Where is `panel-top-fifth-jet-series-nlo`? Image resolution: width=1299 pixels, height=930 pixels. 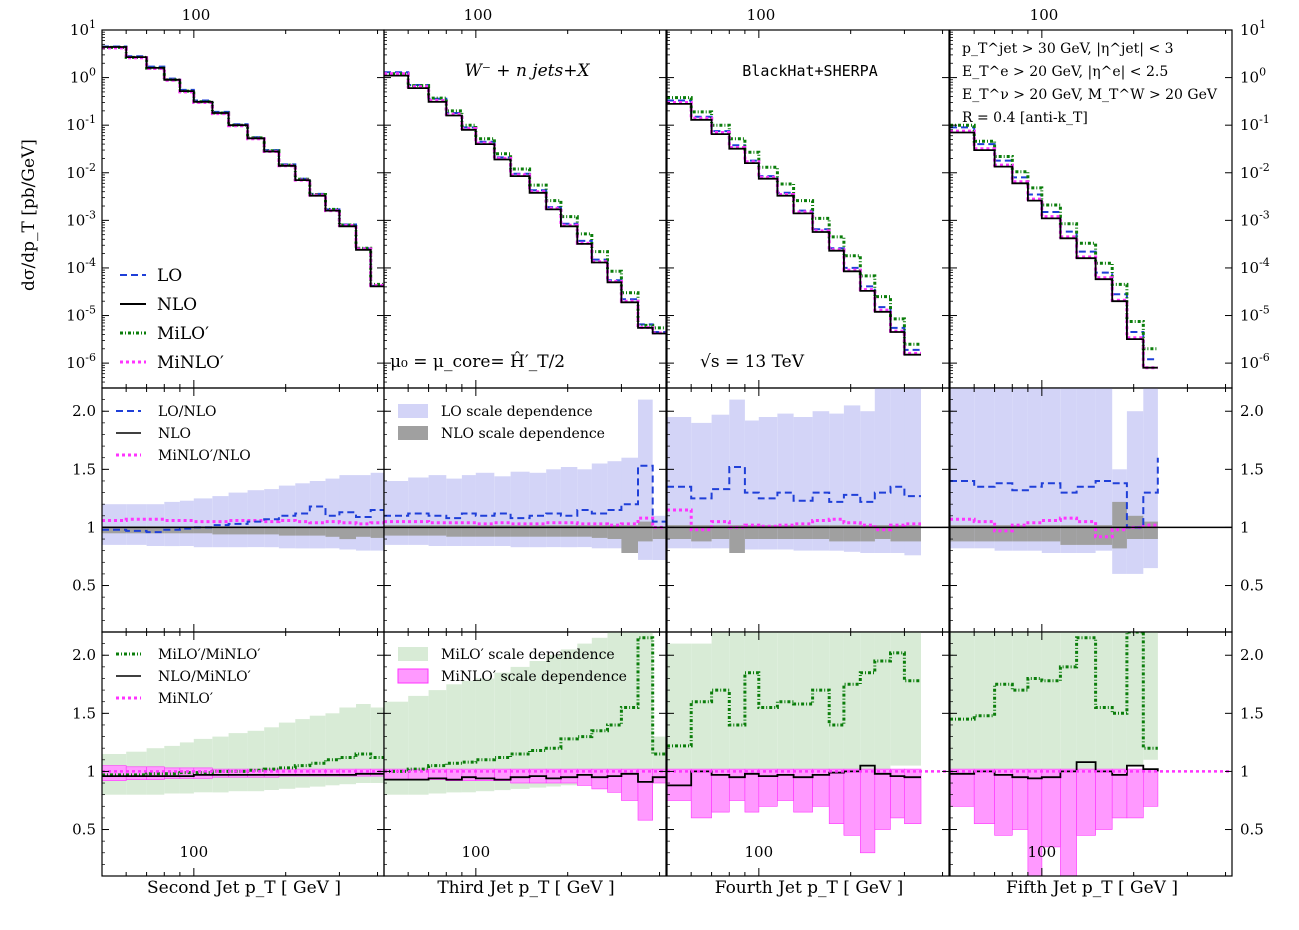 panel-top-fifth-jet-series-nlo is located at coordinates (1054, 250).